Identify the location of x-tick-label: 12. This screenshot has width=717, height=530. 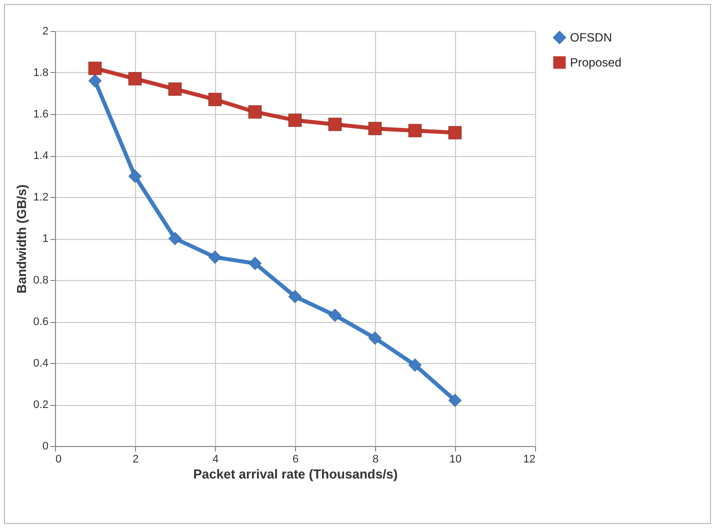
(529, 460).